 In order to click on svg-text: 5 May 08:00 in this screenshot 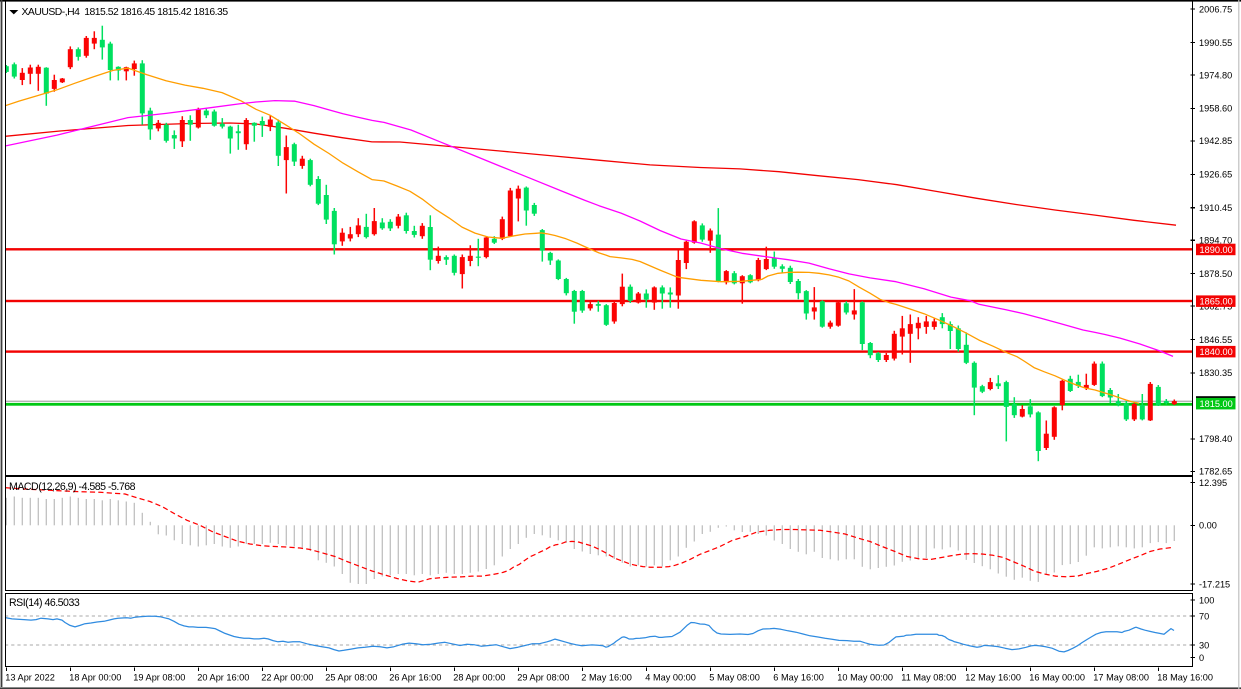, I will do `click(734, 678)`.